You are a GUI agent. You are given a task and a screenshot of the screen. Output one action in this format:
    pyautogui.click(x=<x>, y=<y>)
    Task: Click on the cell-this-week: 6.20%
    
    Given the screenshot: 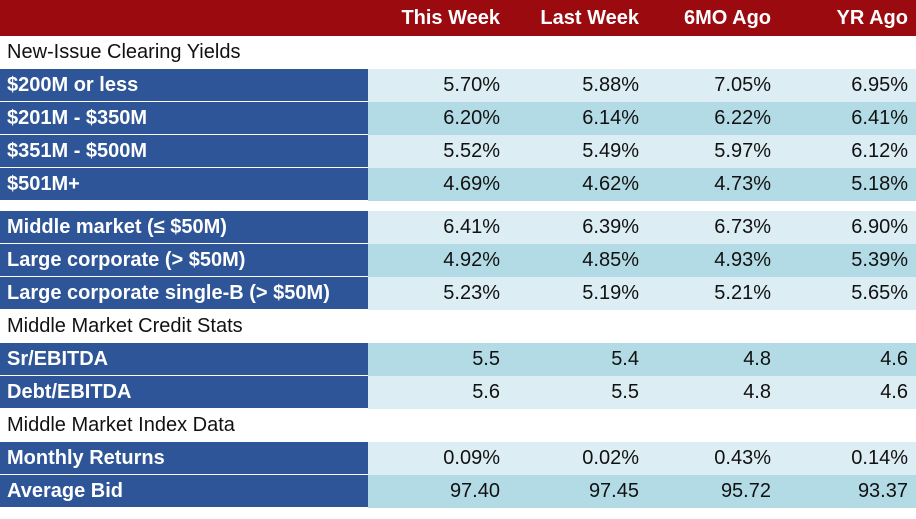 What is the action you would take?
    pyautogui.click(x=436, y=118)
    